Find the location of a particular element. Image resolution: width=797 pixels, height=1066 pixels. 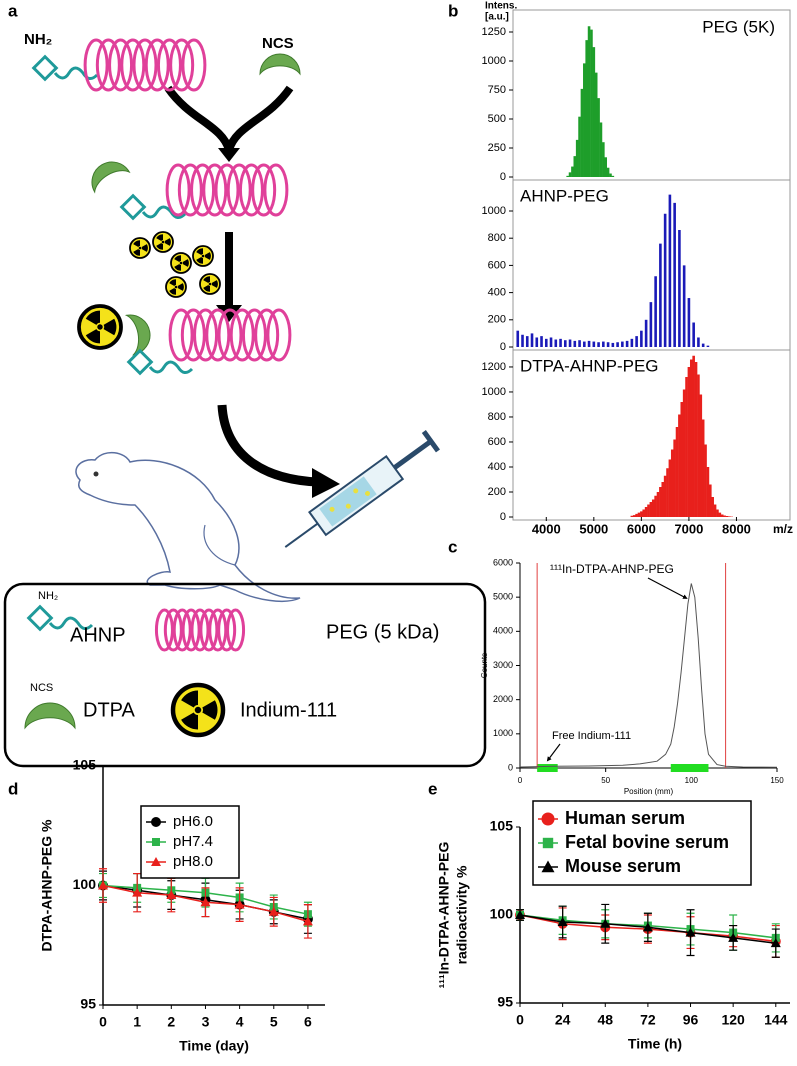

x-tick-label: 0 is located at coordinates (520, 780).